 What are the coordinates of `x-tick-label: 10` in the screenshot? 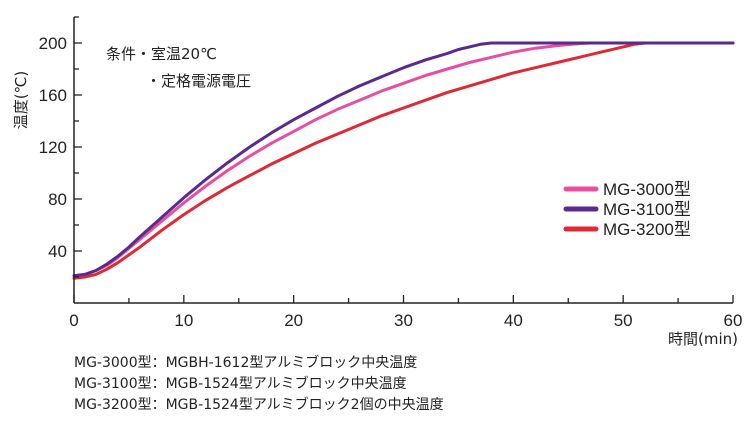 It's located at (183, 320).